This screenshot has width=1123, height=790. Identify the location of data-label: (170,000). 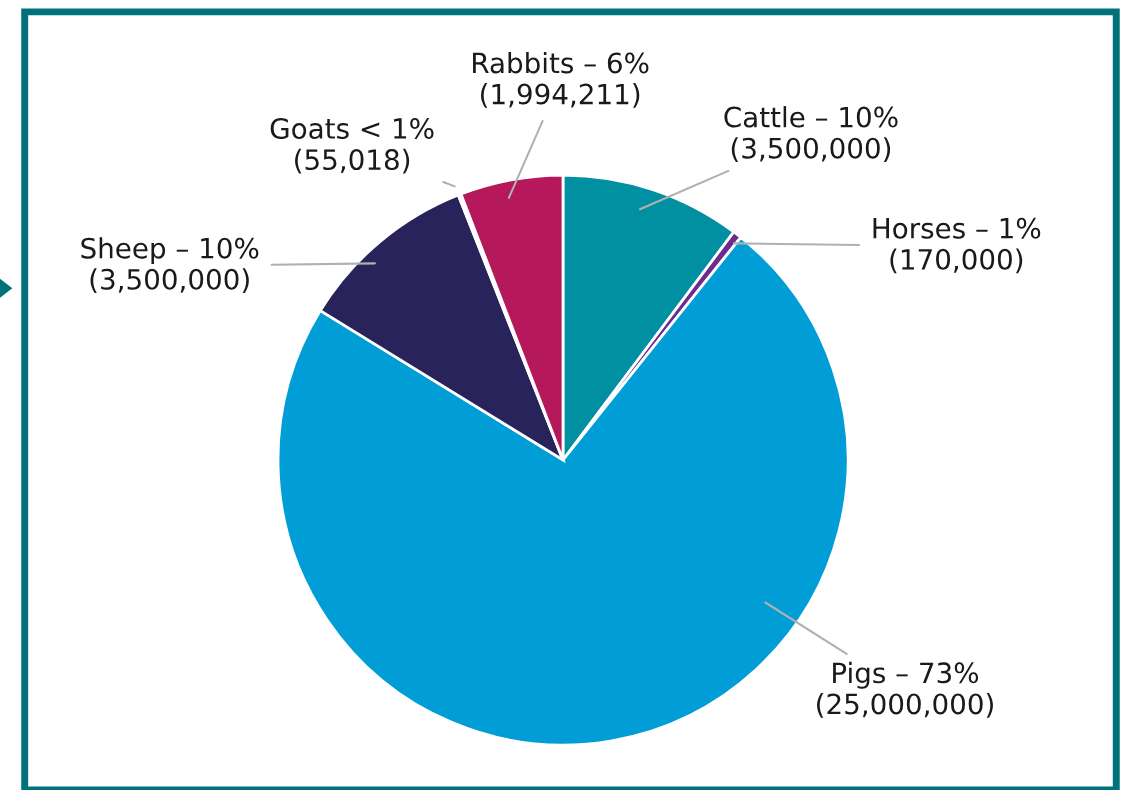
(956, 261).